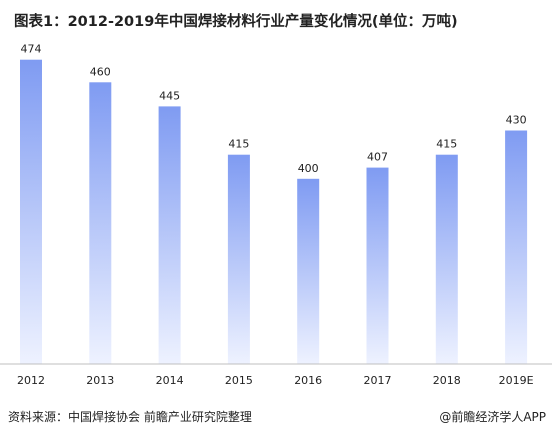 The height and width of the screenshot is (436, 552). What do you see at coordinates (308, 271) in the screenshot?
I see `bar-2016` at bounding box center [308, 271].